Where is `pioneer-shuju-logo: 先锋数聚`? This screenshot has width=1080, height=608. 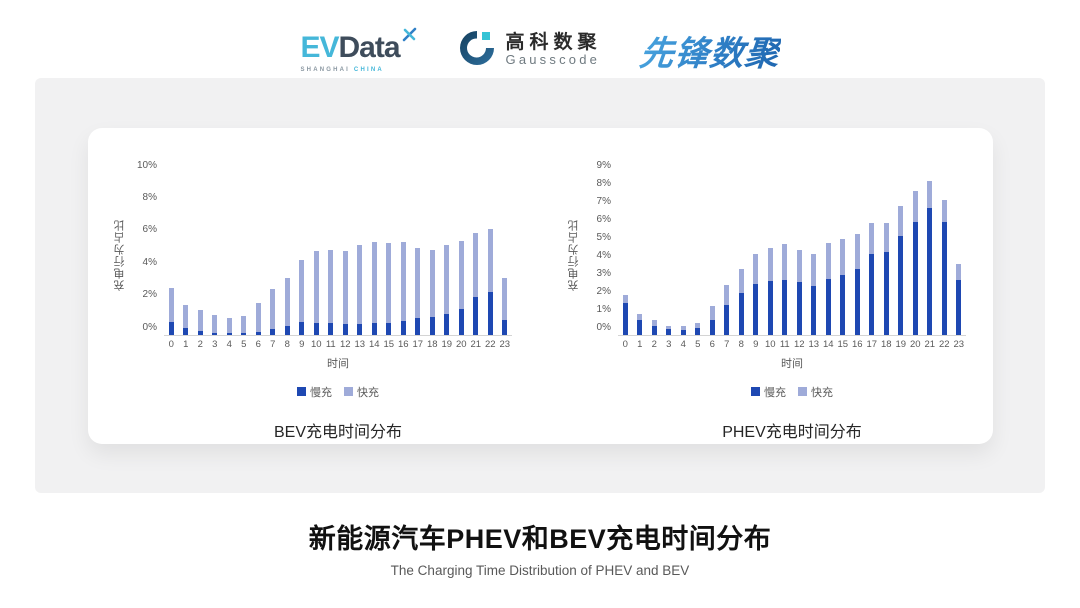
pioneer-shuju-logo: 先锋数聚 is located at coordinates (709, 50).